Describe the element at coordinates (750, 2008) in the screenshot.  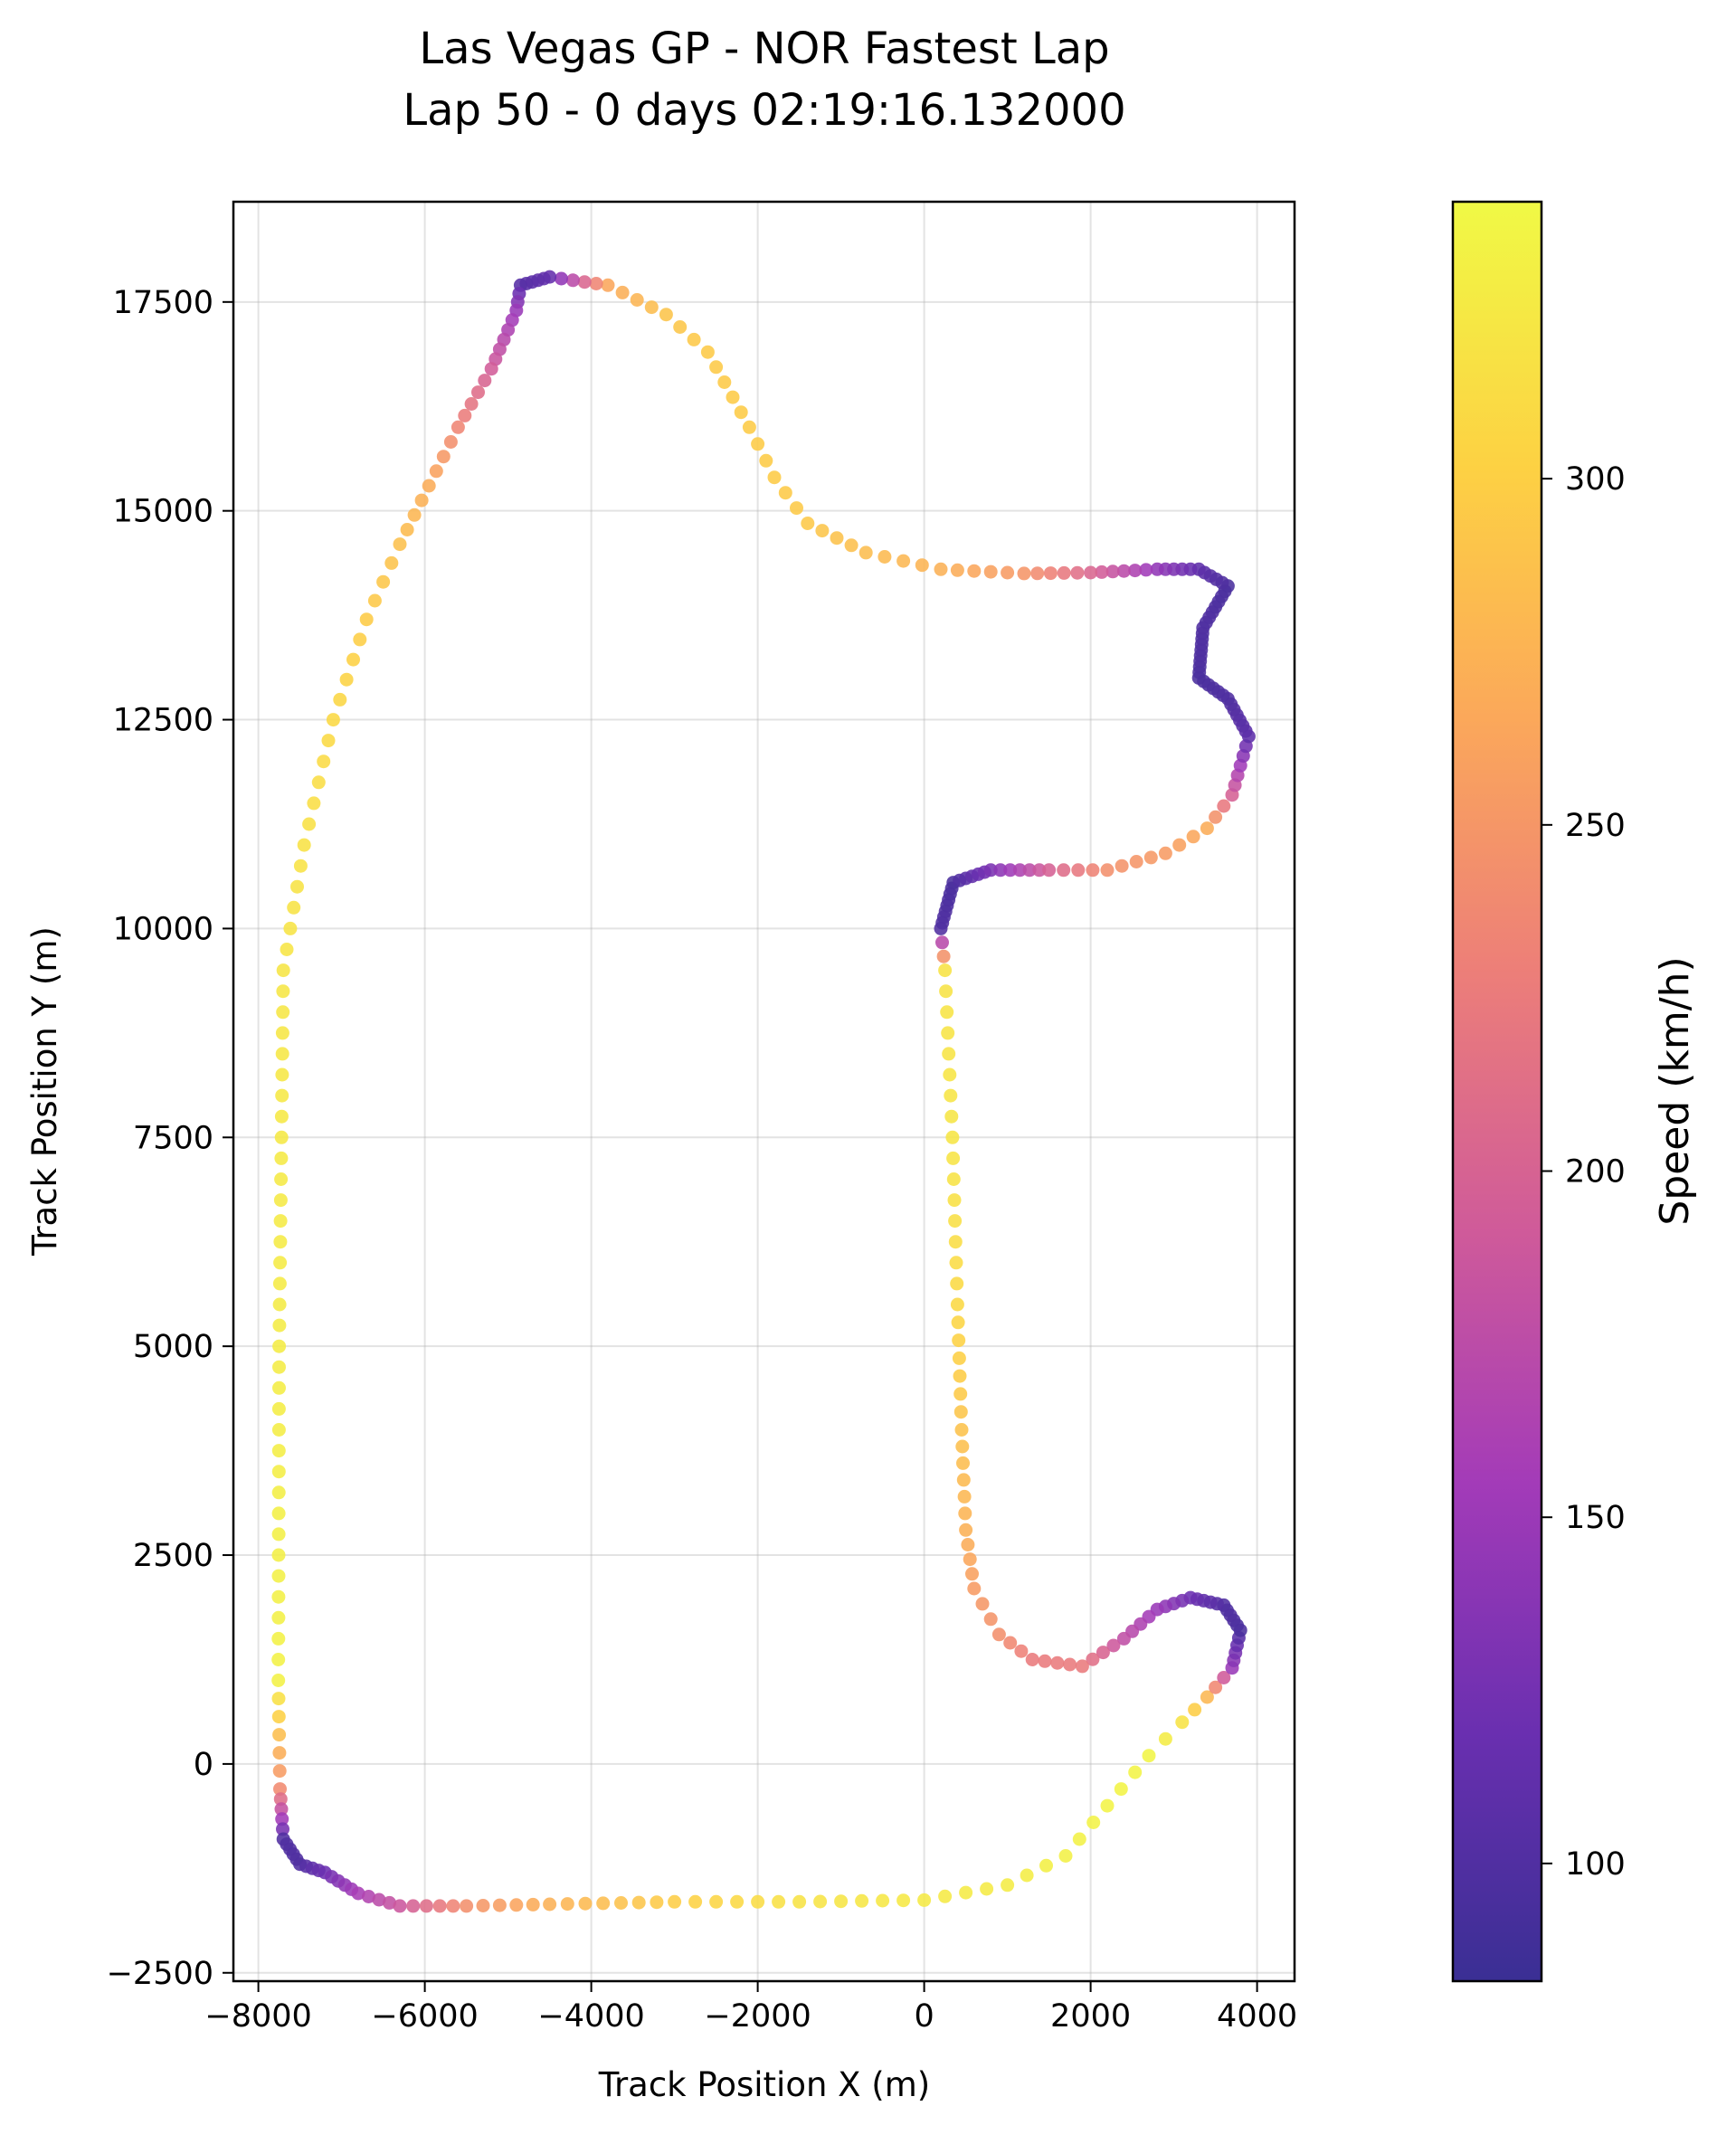
I see `x-axis-ticks: −8000 −6000 −4000 −2000 0 2000 4000` at that location.